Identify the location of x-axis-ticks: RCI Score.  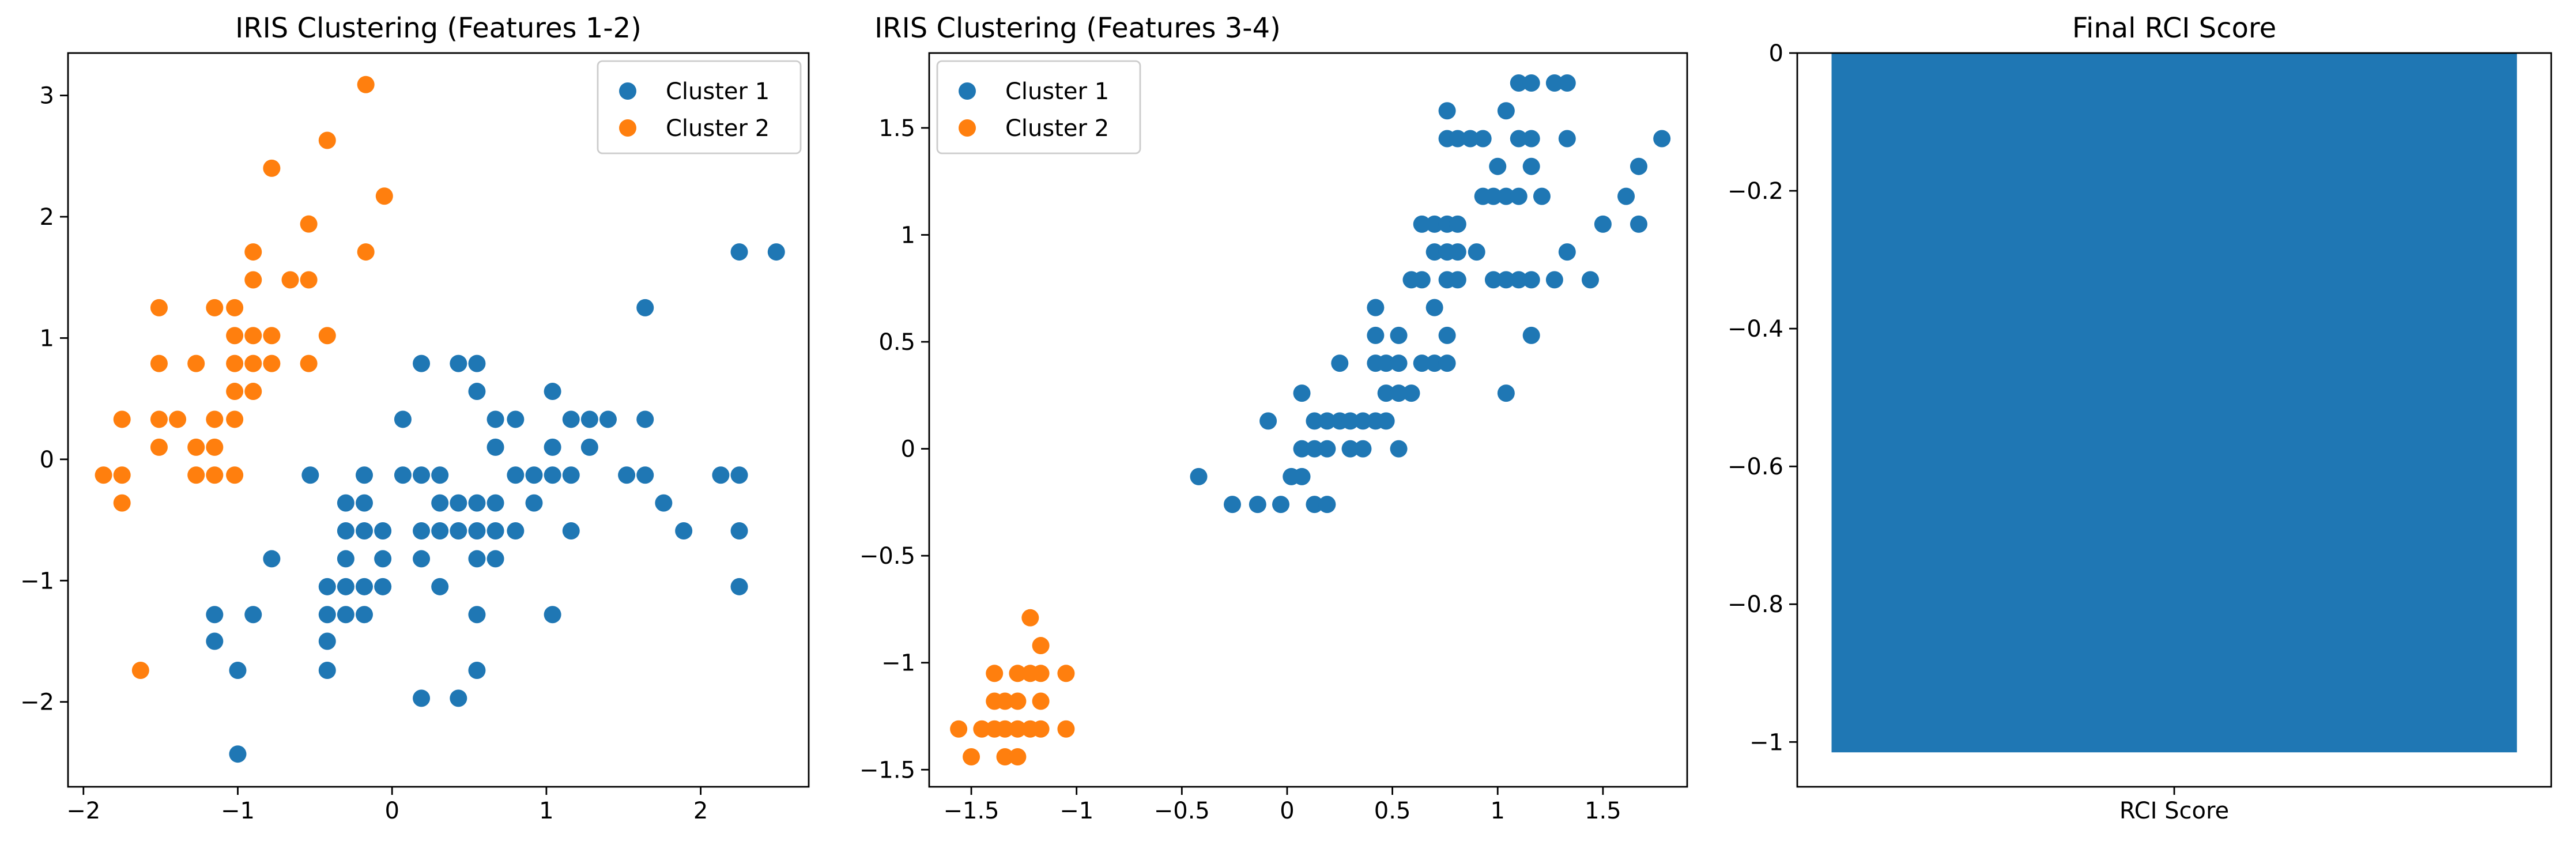
(2174, 806).